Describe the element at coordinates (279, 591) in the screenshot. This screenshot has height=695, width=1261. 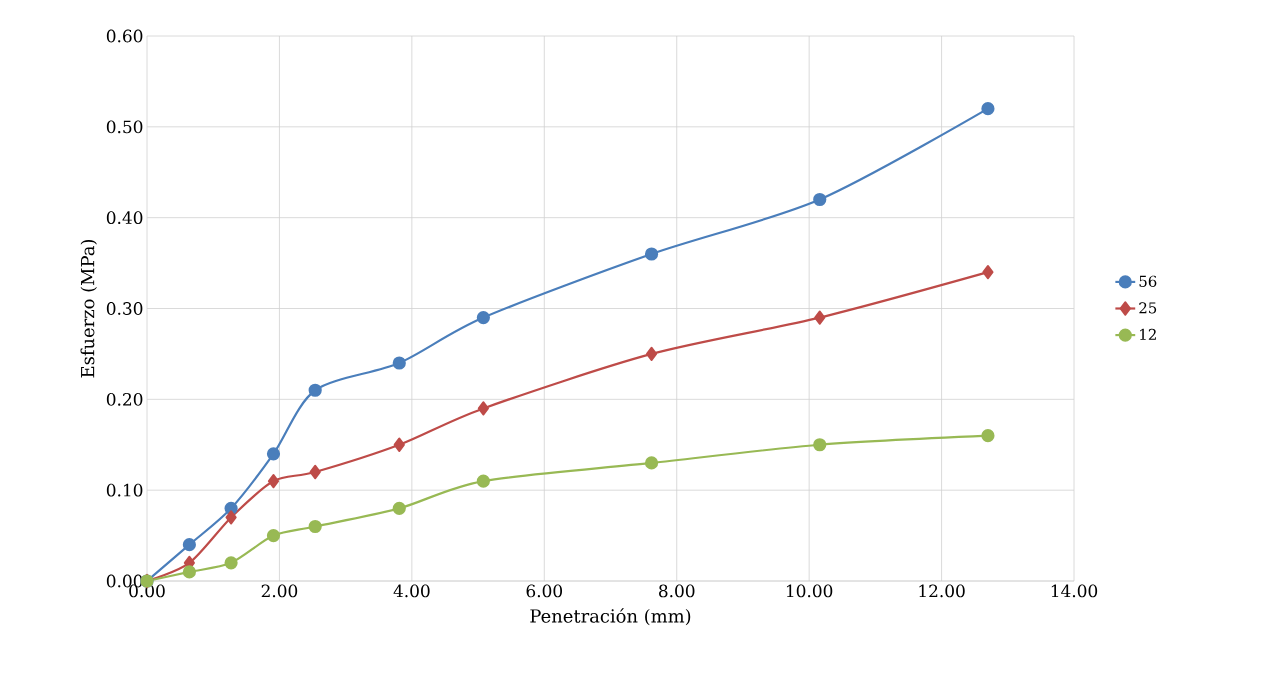
I see `x-tick-label: 2.00` at that location.